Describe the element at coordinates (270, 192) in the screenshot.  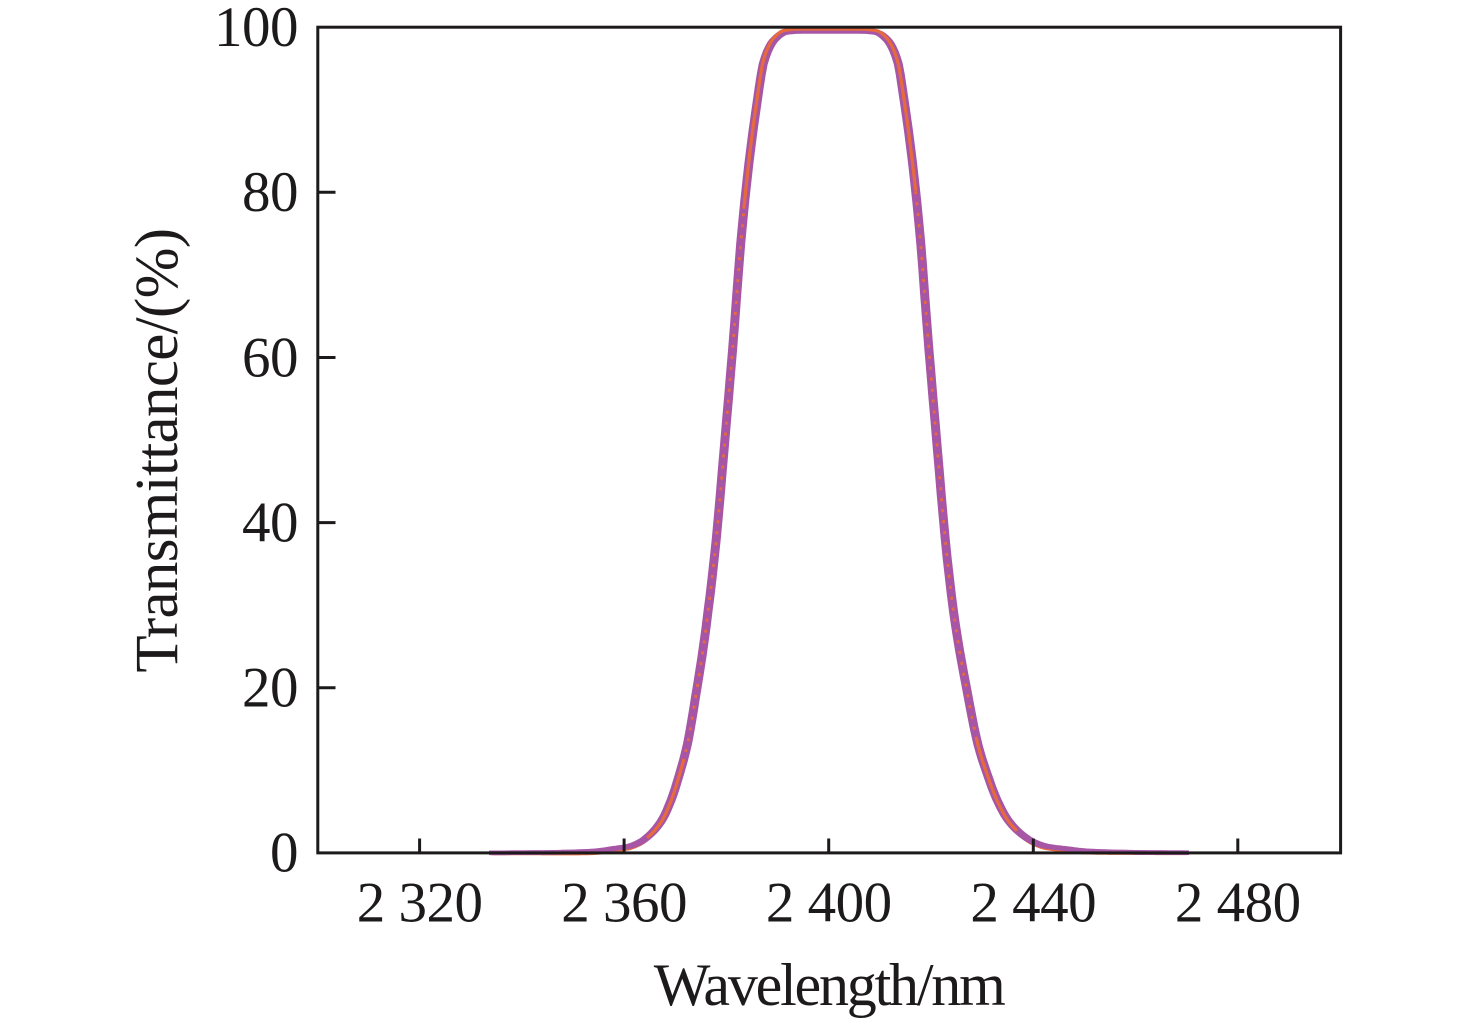
I see `svg-text: 80` at that location.